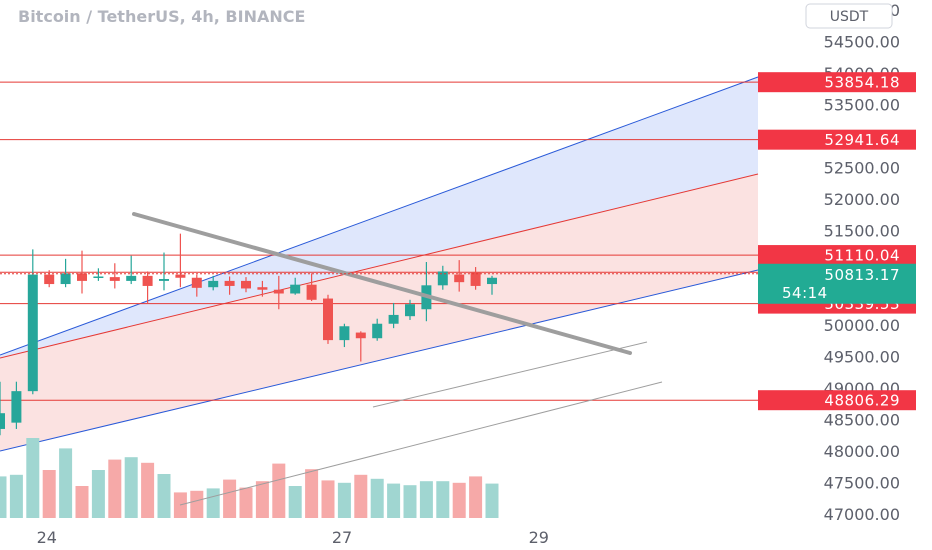  I want to click on current-price-tag, so click(837, 283).